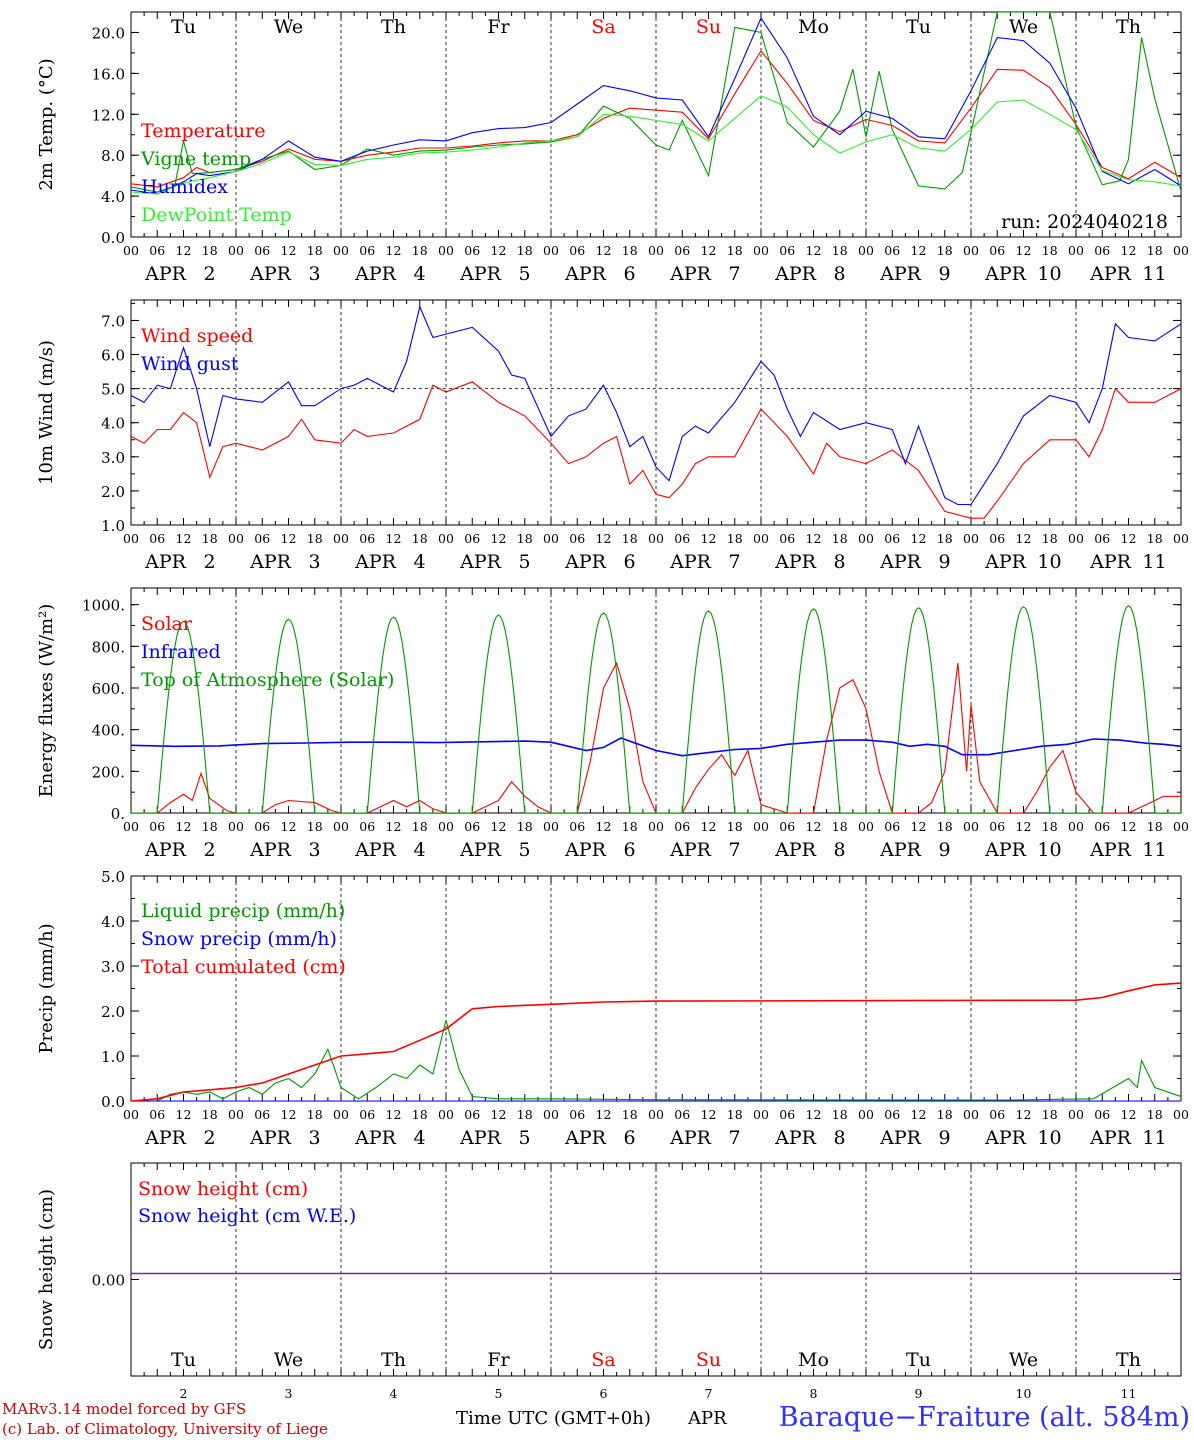  What do you see at coordinates (243, 967) in the screenshot?
I see `legend-entry: Total cumulated (cm)` at bounding box center [243, 967].